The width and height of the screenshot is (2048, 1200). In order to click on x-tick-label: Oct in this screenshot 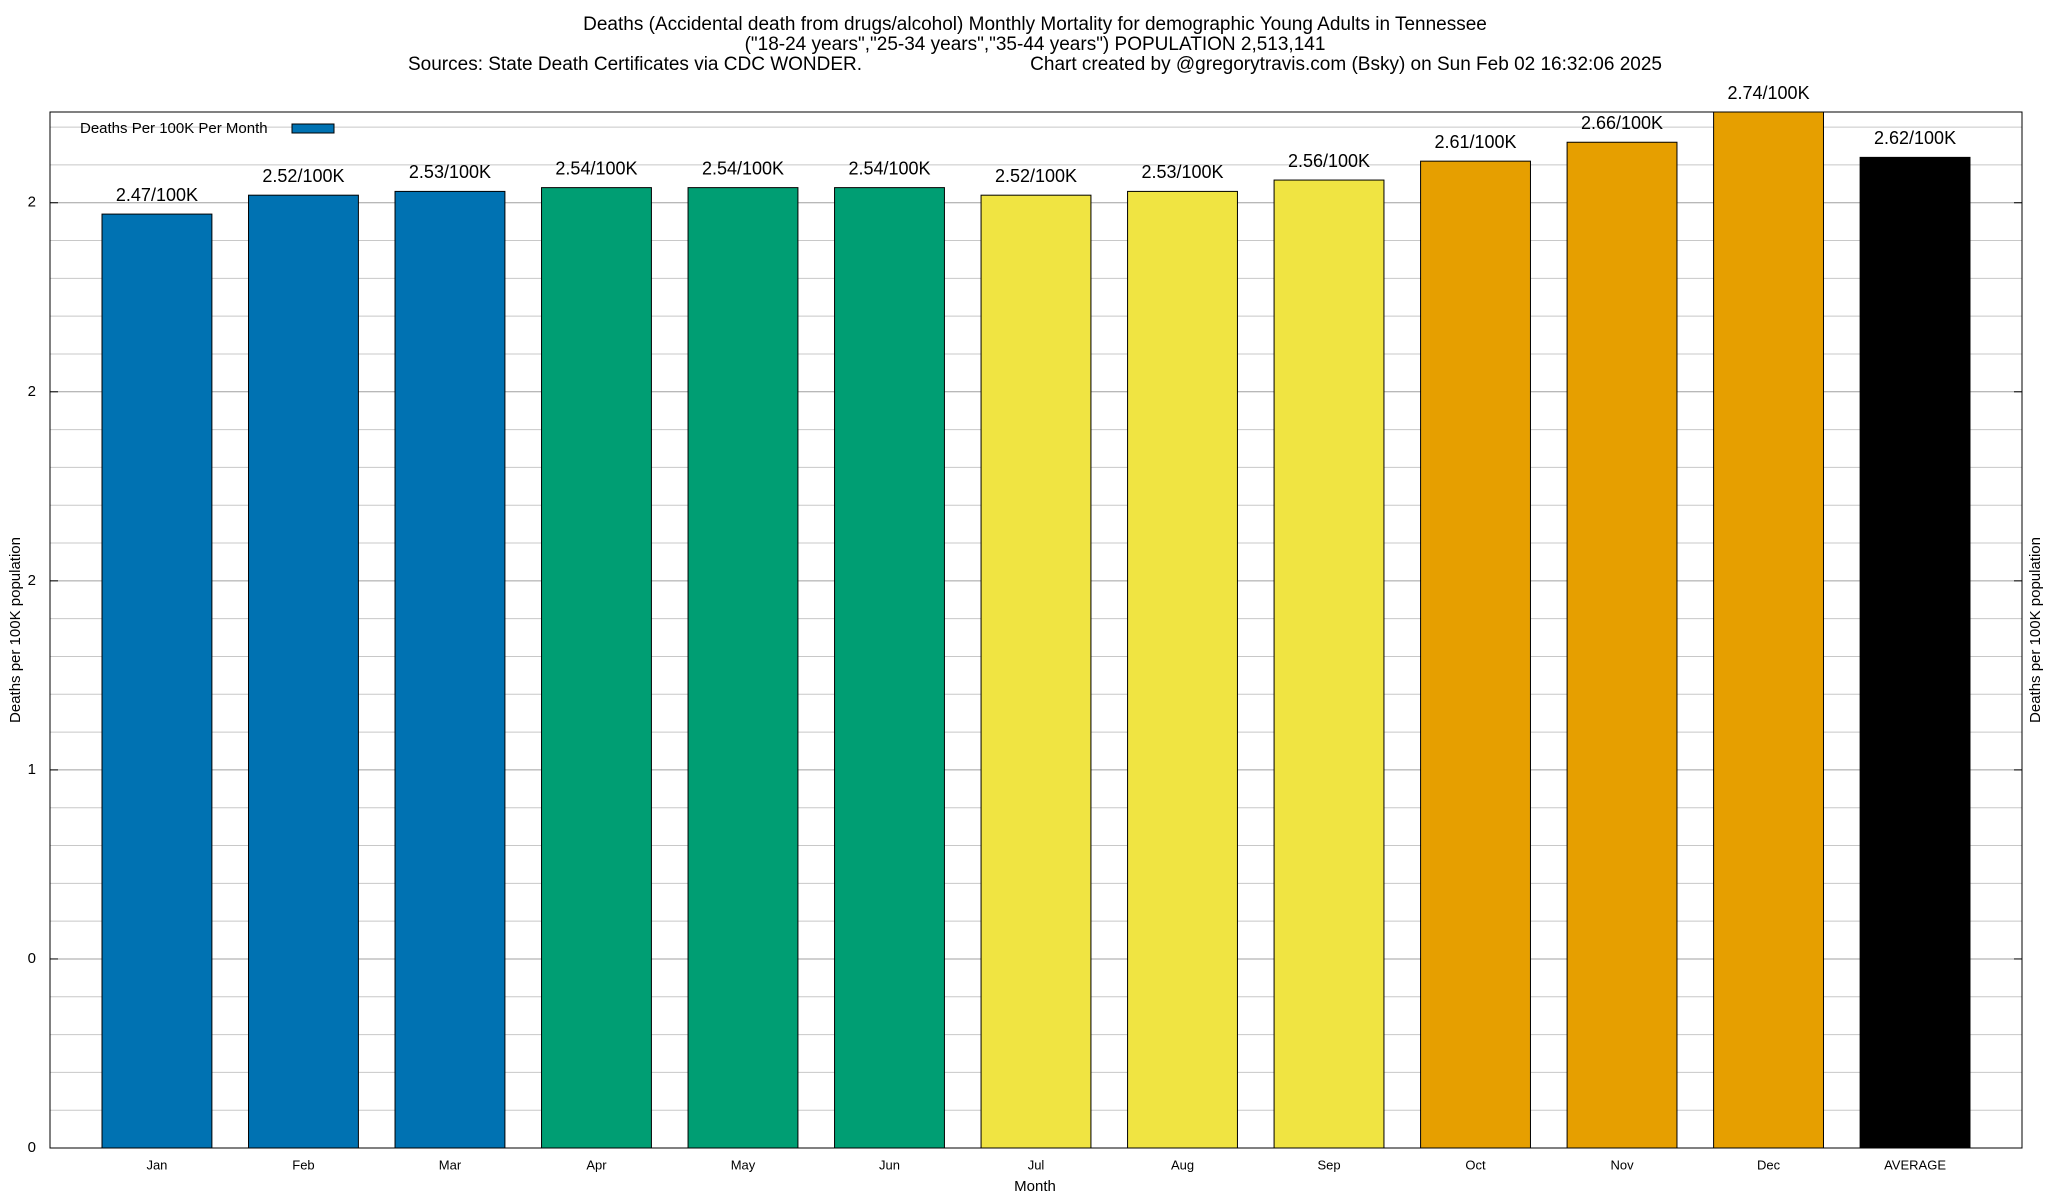, I will do `click(1475, 1164)`.